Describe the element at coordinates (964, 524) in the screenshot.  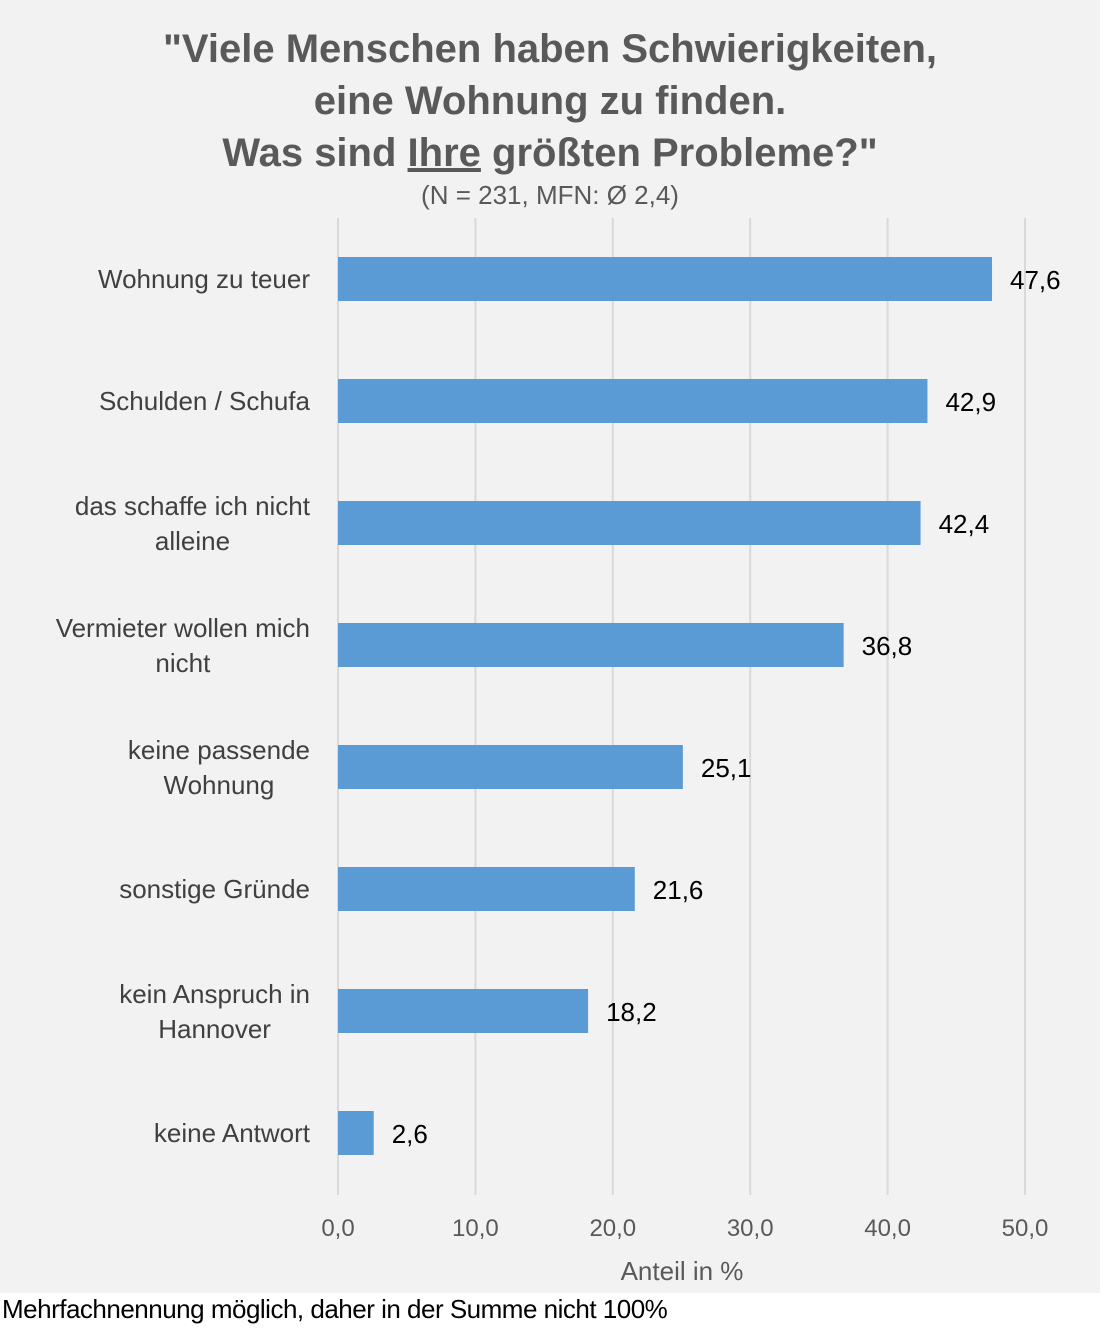
I see `data-label: 42,4` at that location.